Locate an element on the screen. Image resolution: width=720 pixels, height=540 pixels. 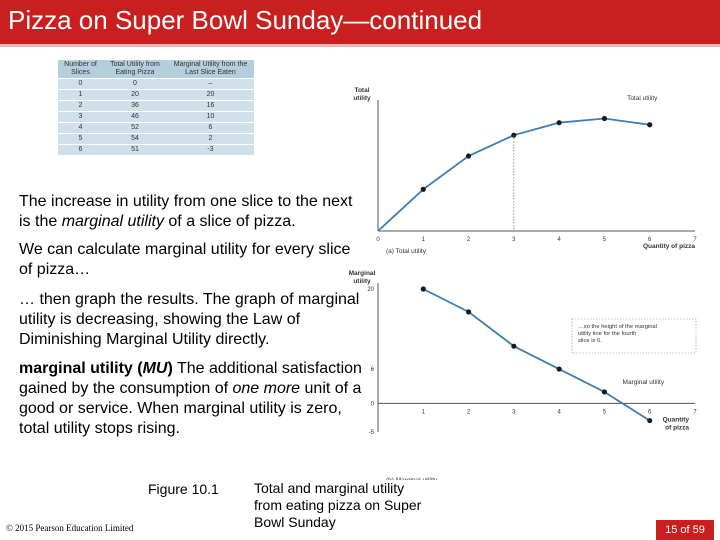
table-row: 1 20 20 is located at coordinates (156, 95).